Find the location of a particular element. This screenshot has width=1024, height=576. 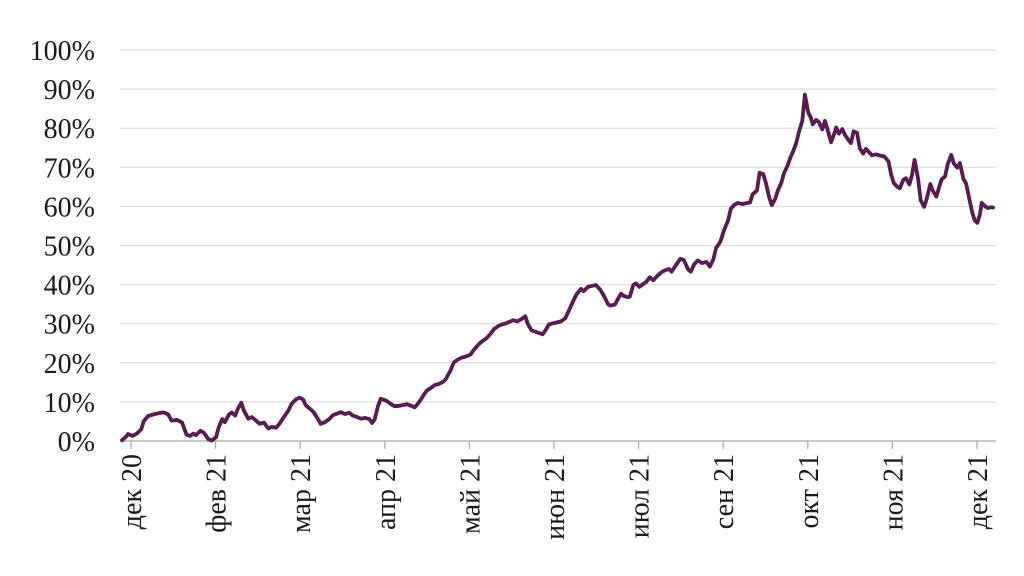

x-axis-label: сен 21 is located at coordinates (724, 491).